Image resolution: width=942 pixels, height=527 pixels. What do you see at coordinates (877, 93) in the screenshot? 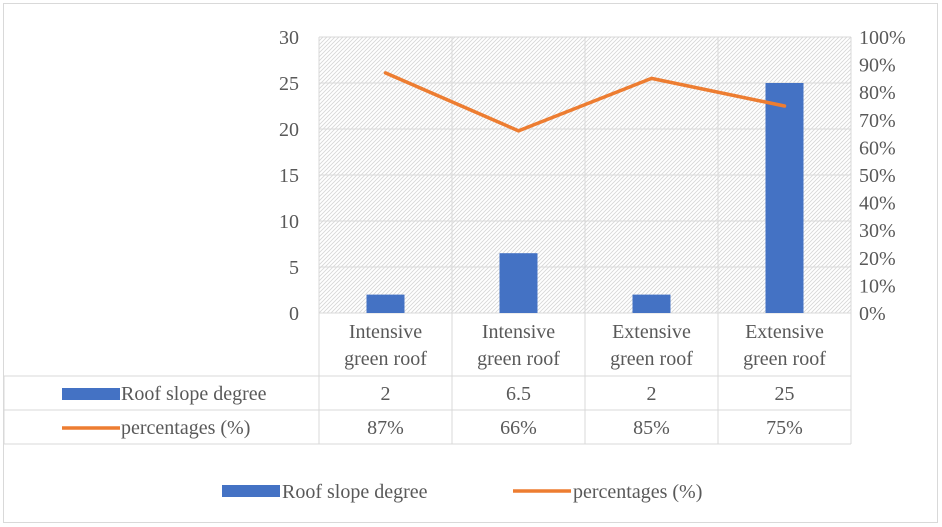
I see `right-tick-label: 80%` at bounding box center [877, 93].